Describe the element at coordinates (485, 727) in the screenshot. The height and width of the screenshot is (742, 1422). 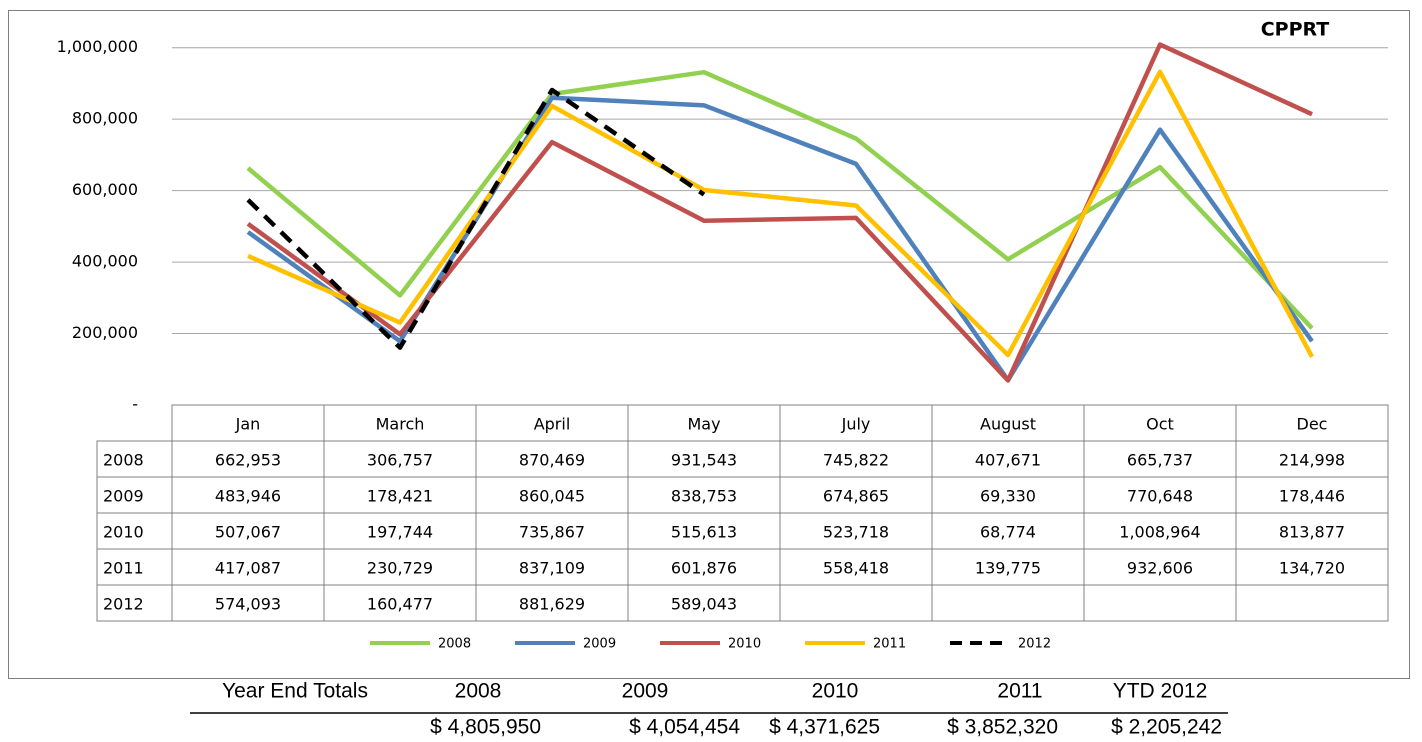
I see `totals-value: $ 4,805,950` at that location.